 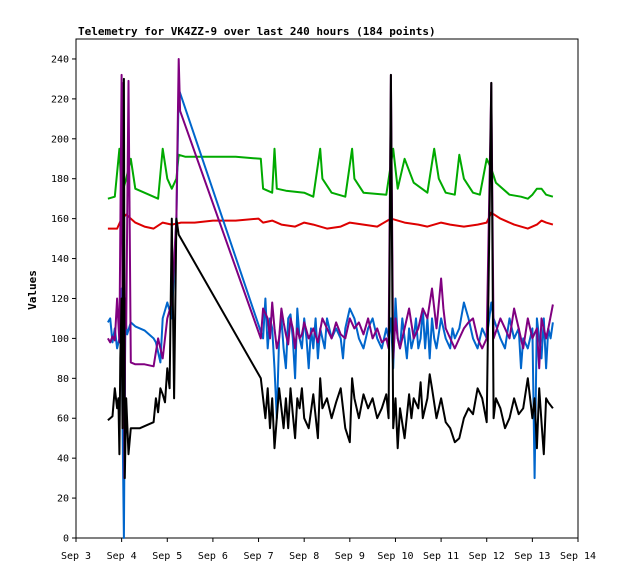 I want to click on y-tick-label: 220, so click(x=60, y=99).